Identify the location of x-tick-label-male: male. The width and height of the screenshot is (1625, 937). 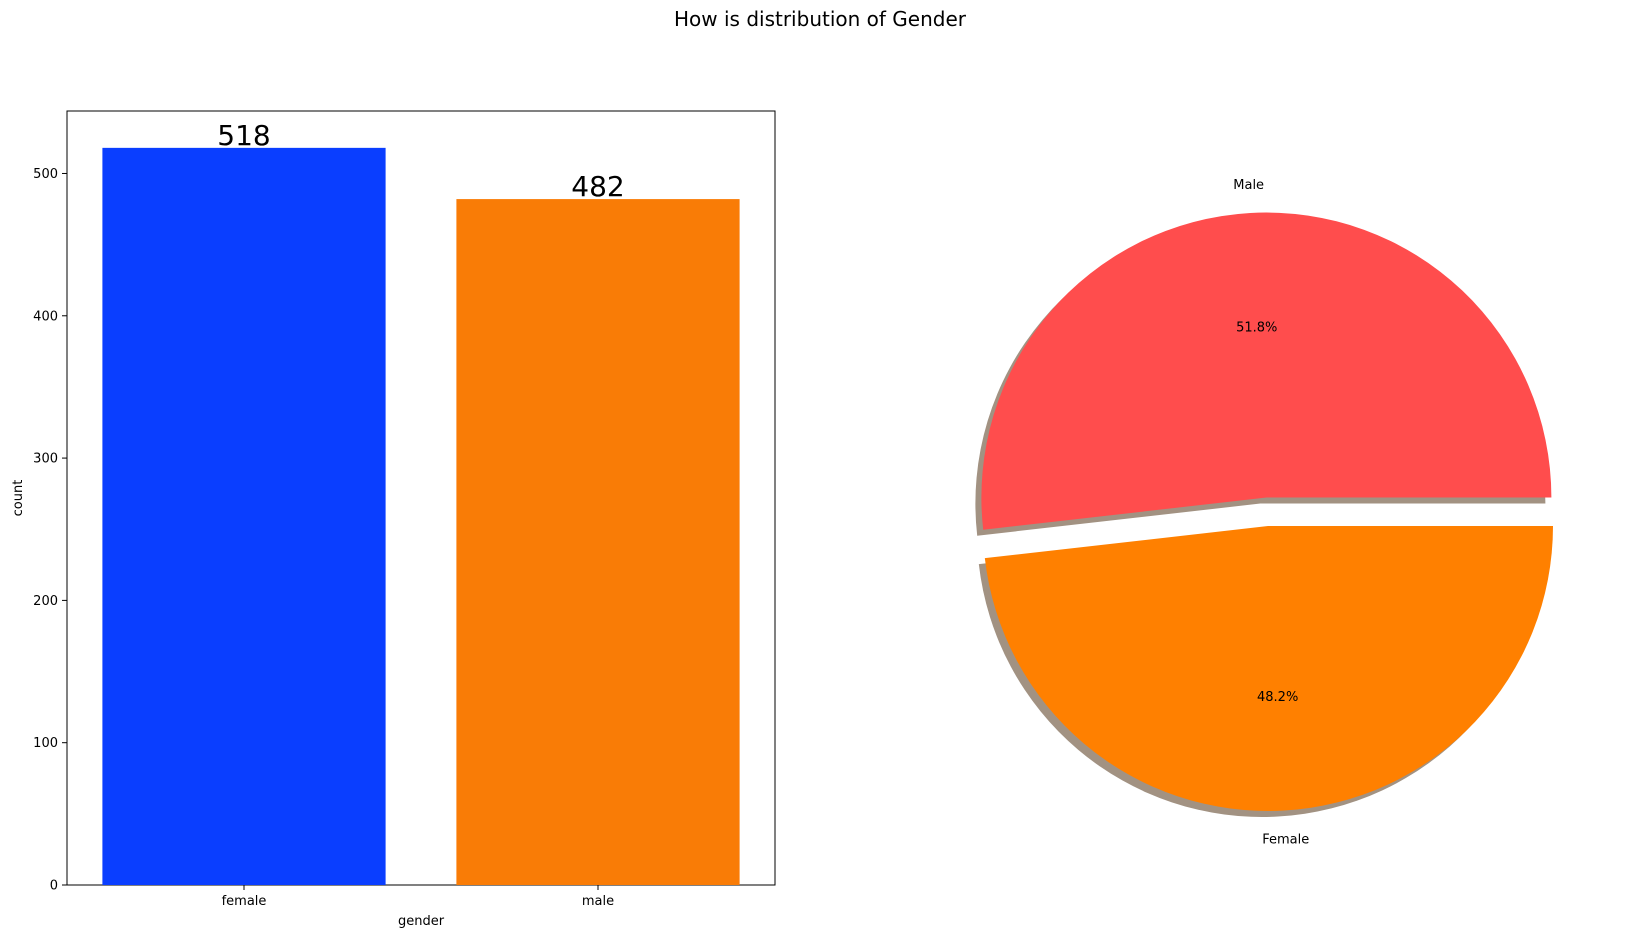
(598, 901).